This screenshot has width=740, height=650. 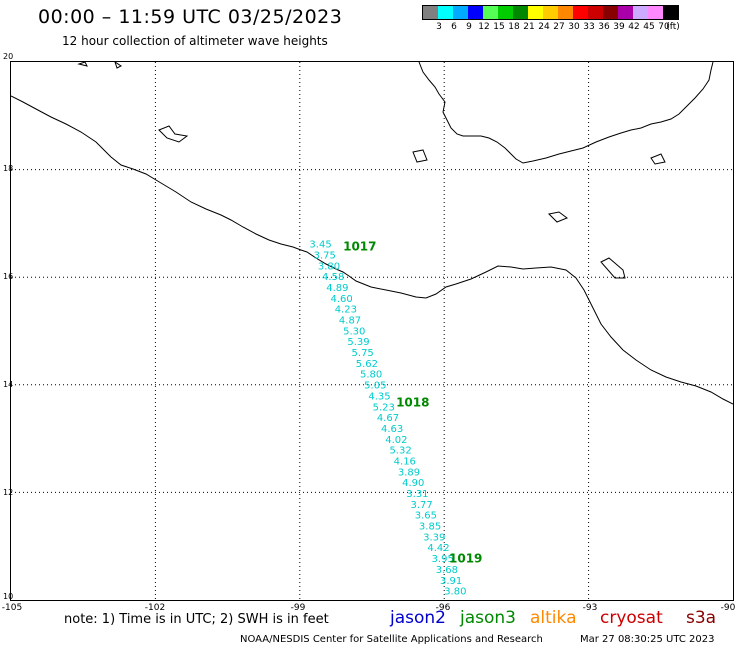 What do you see at coordinates (551, 27) in the screenshot?
I see `color-scale-labels: 3 6 9 12 15 18 21 24 27 30 33 36 39 42 45 70 (ft)` at bounding box center [551, 27].